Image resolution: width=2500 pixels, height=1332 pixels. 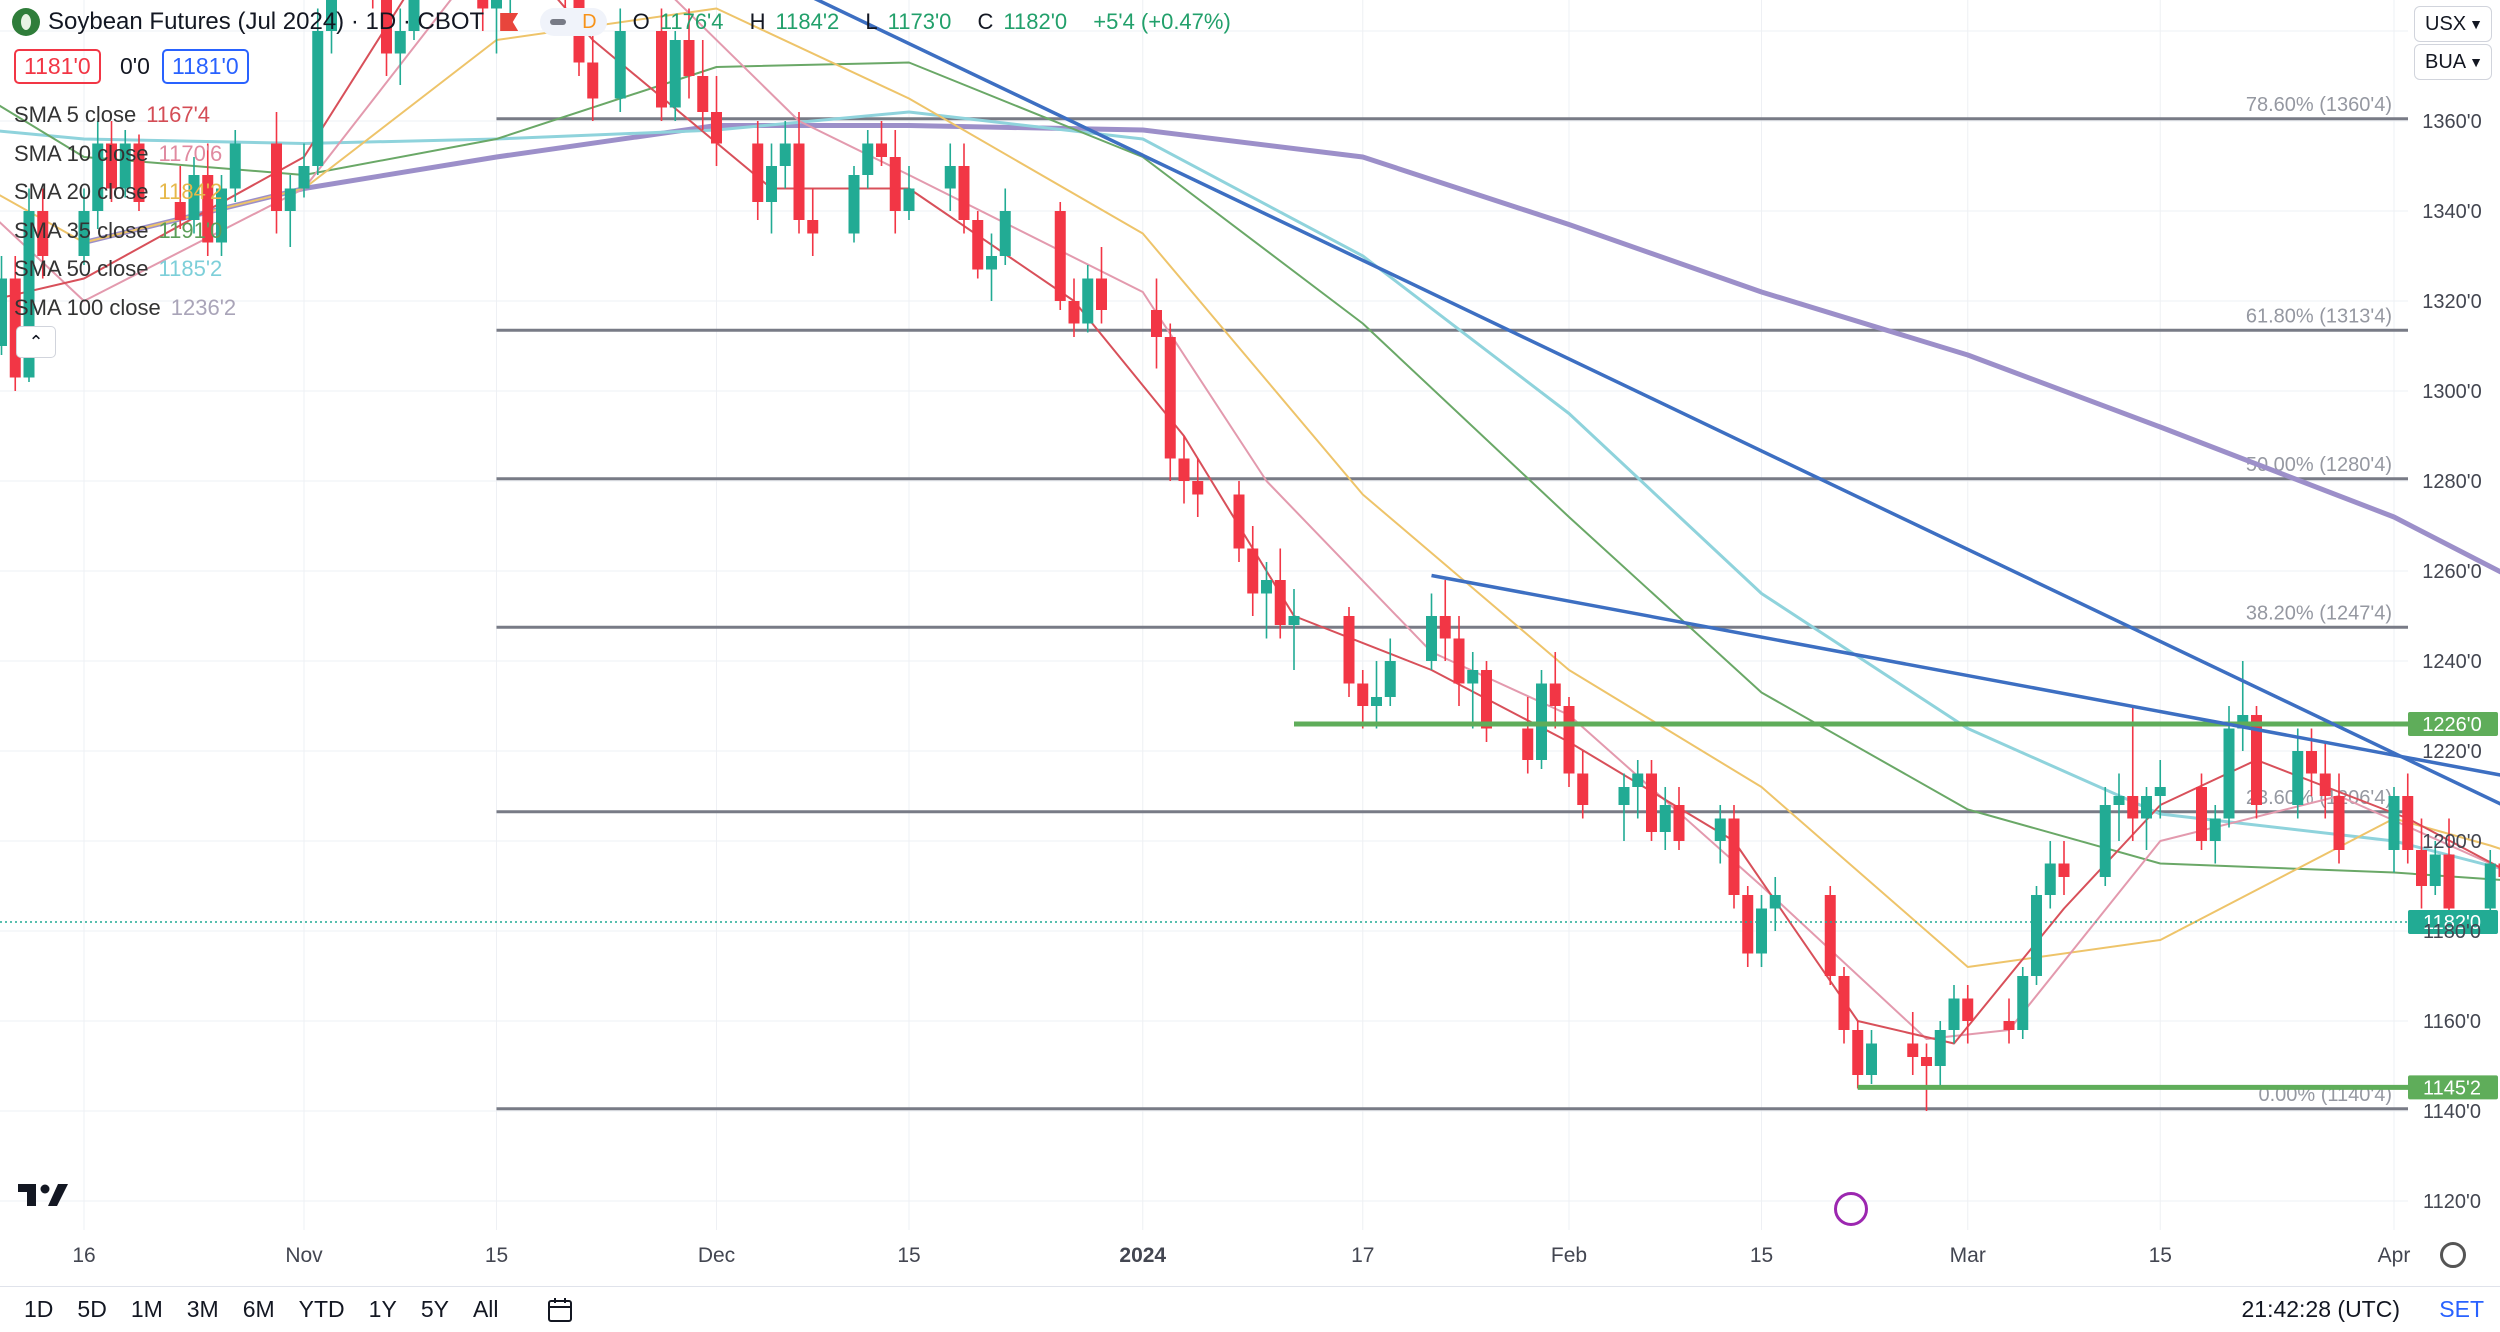 I want to click on timeframe-all: All, so click(x=486, y=1309).